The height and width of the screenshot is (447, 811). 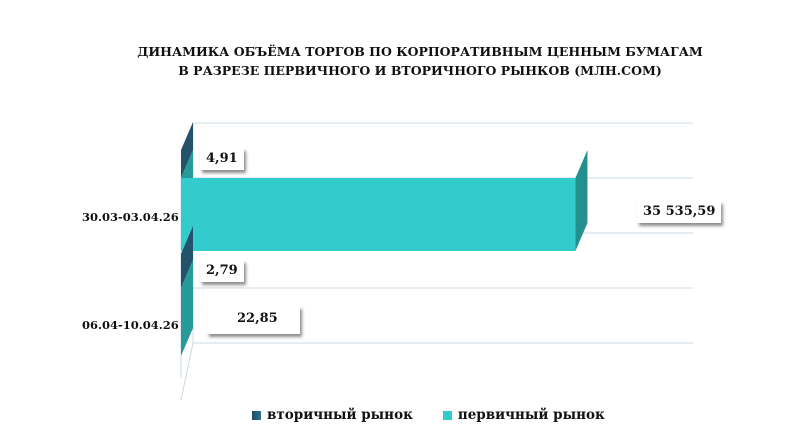 I want to click on legend-item-primary: первичный рынок, so click(x=523, y=415).